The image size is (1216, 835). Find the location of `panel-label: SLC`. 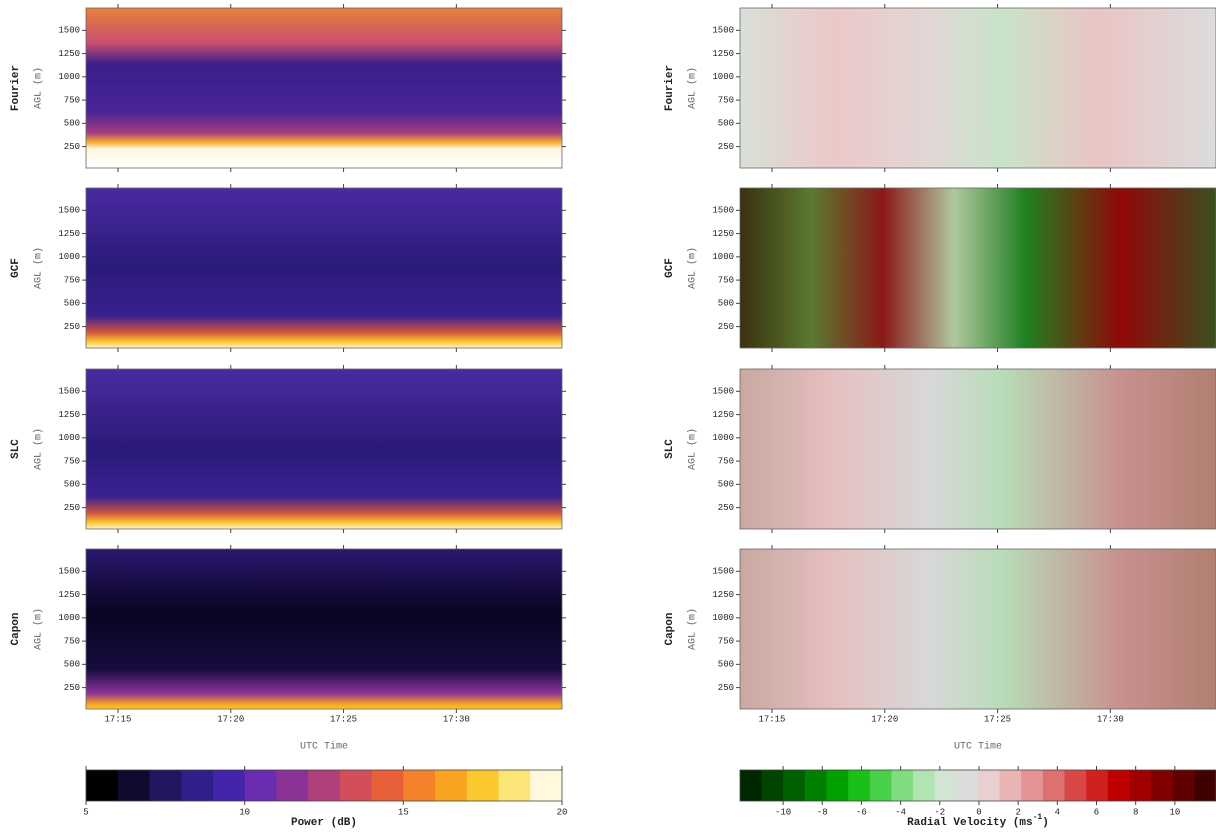

panel-label: SLC is located at coordinates (670, 449).